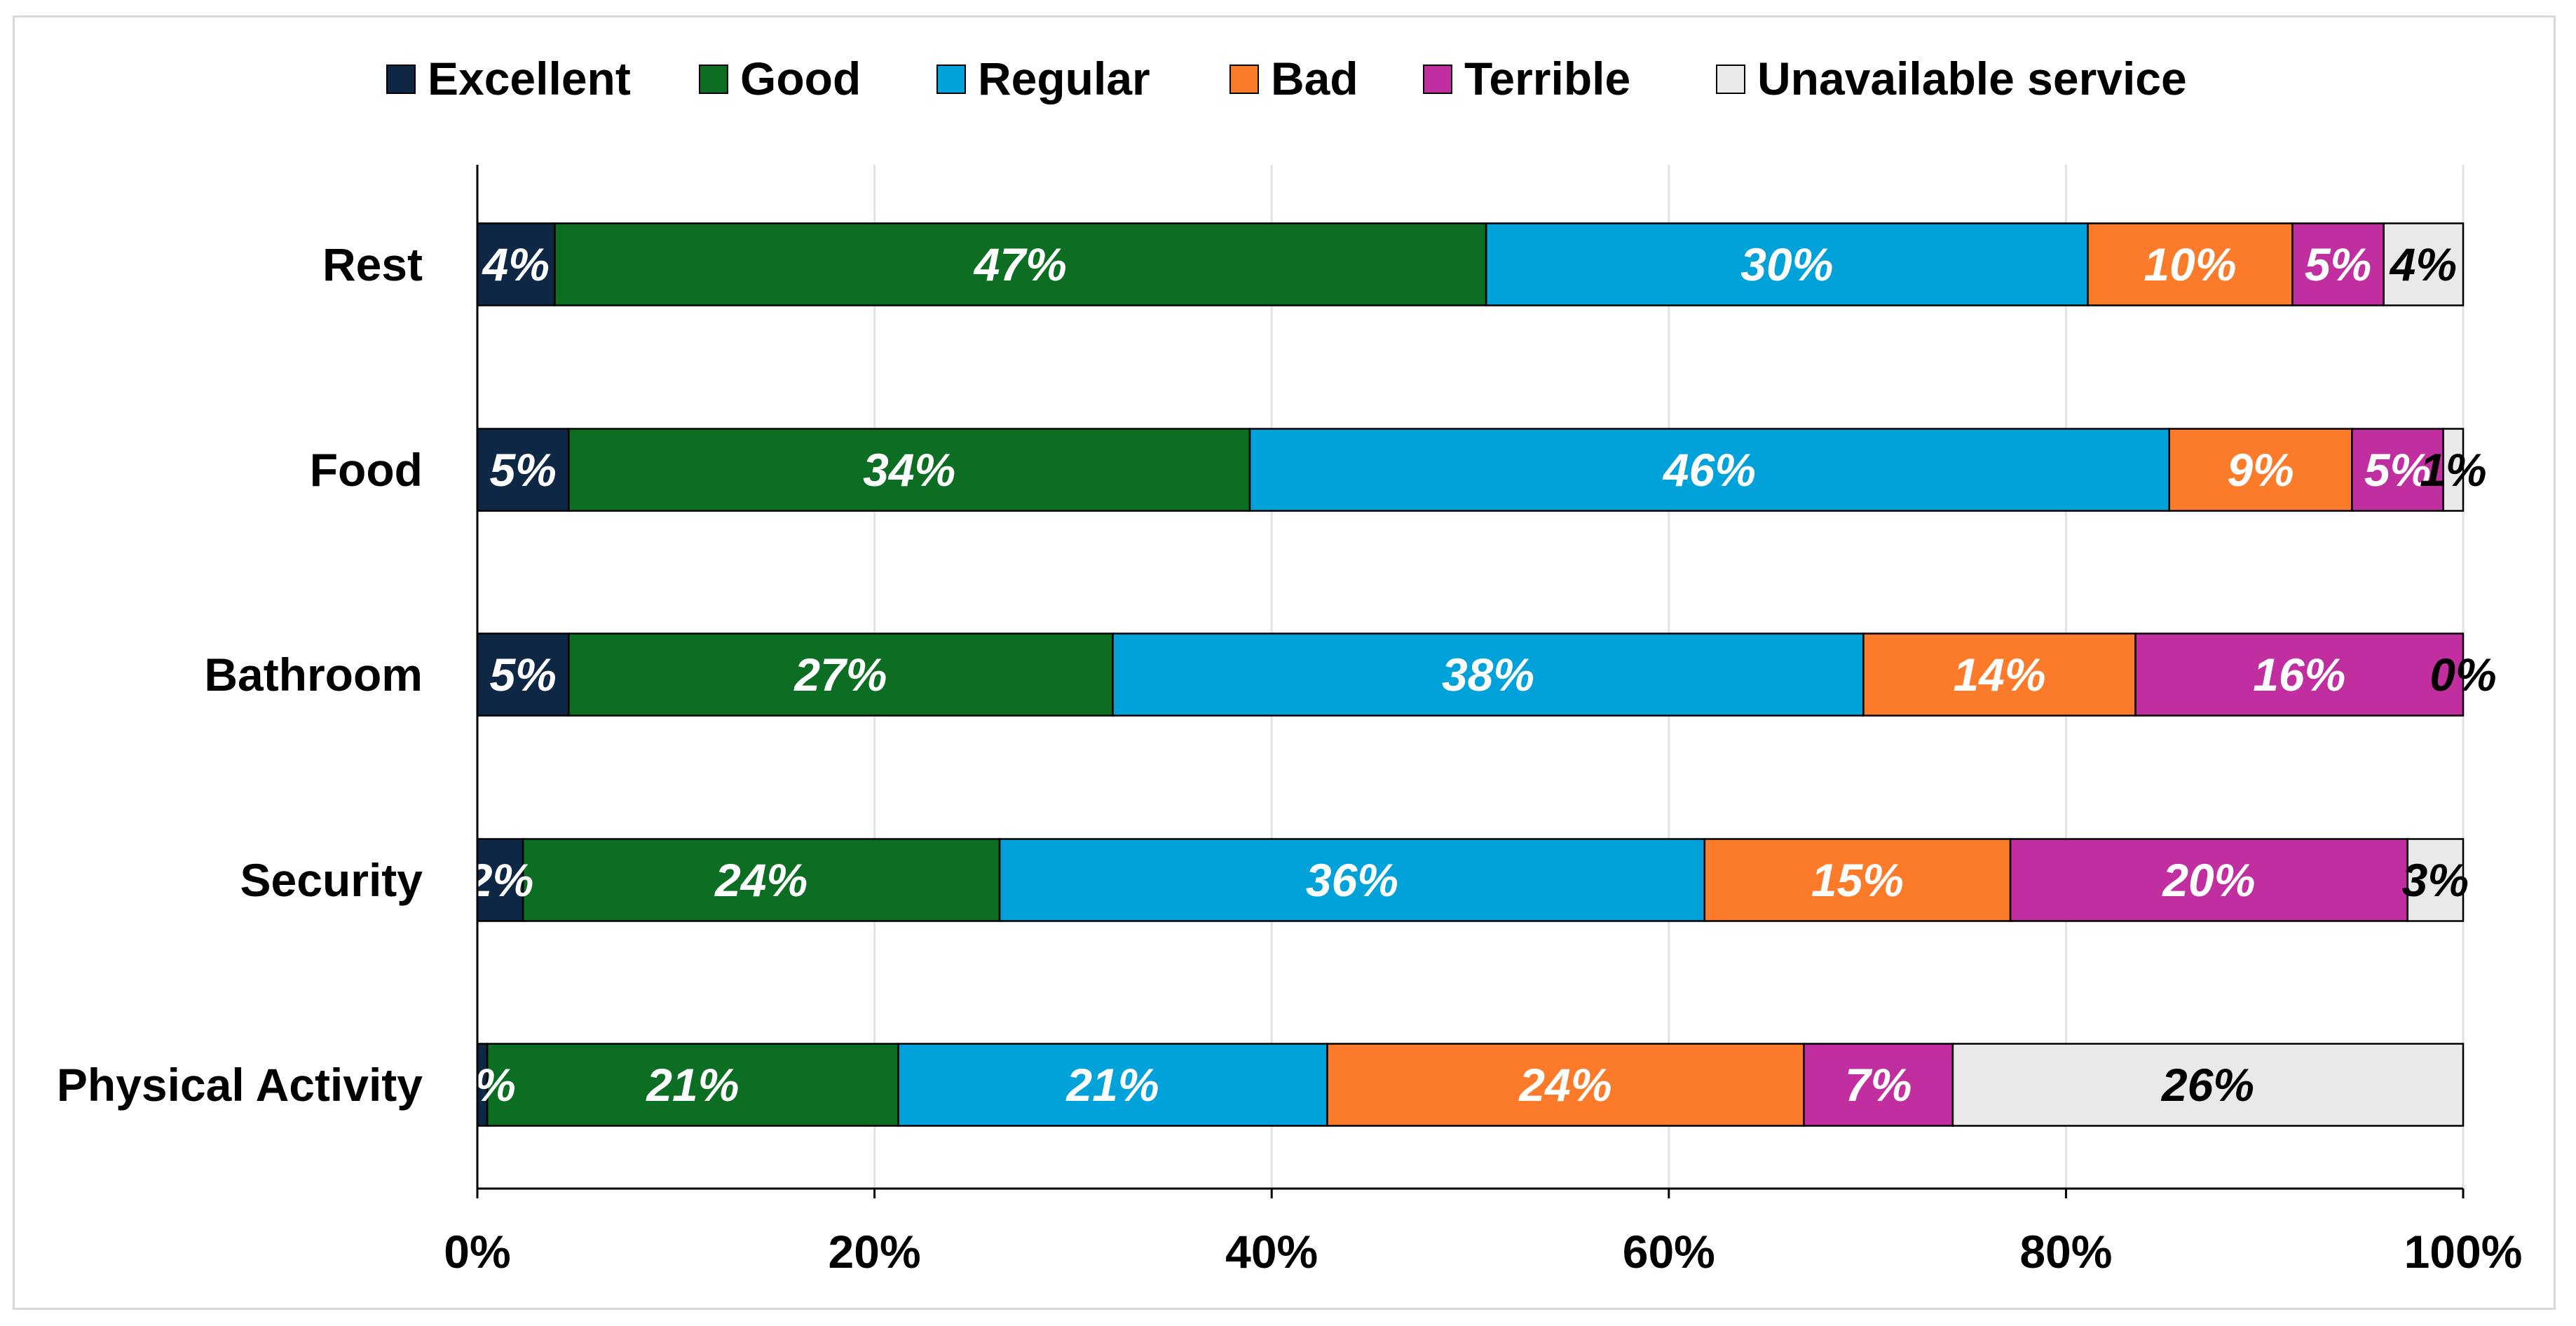 Image resolution: width=2576 pixels, height=1326 pixels. What do you see at coordinates (1669, 1252) in the screenshot?
I see `tick-label-60: 60%` at bounding box center [1669, 1252].